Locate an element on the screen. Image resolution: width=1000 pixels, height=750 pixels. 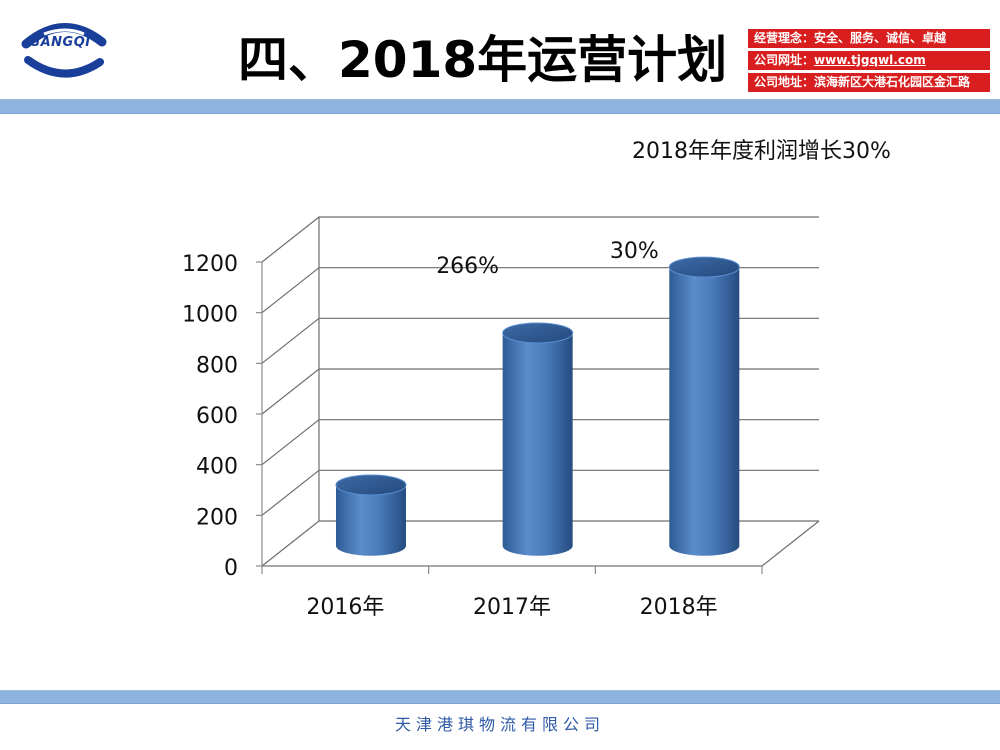
y-tick-label: 800 is located at coordinates (217, 365).